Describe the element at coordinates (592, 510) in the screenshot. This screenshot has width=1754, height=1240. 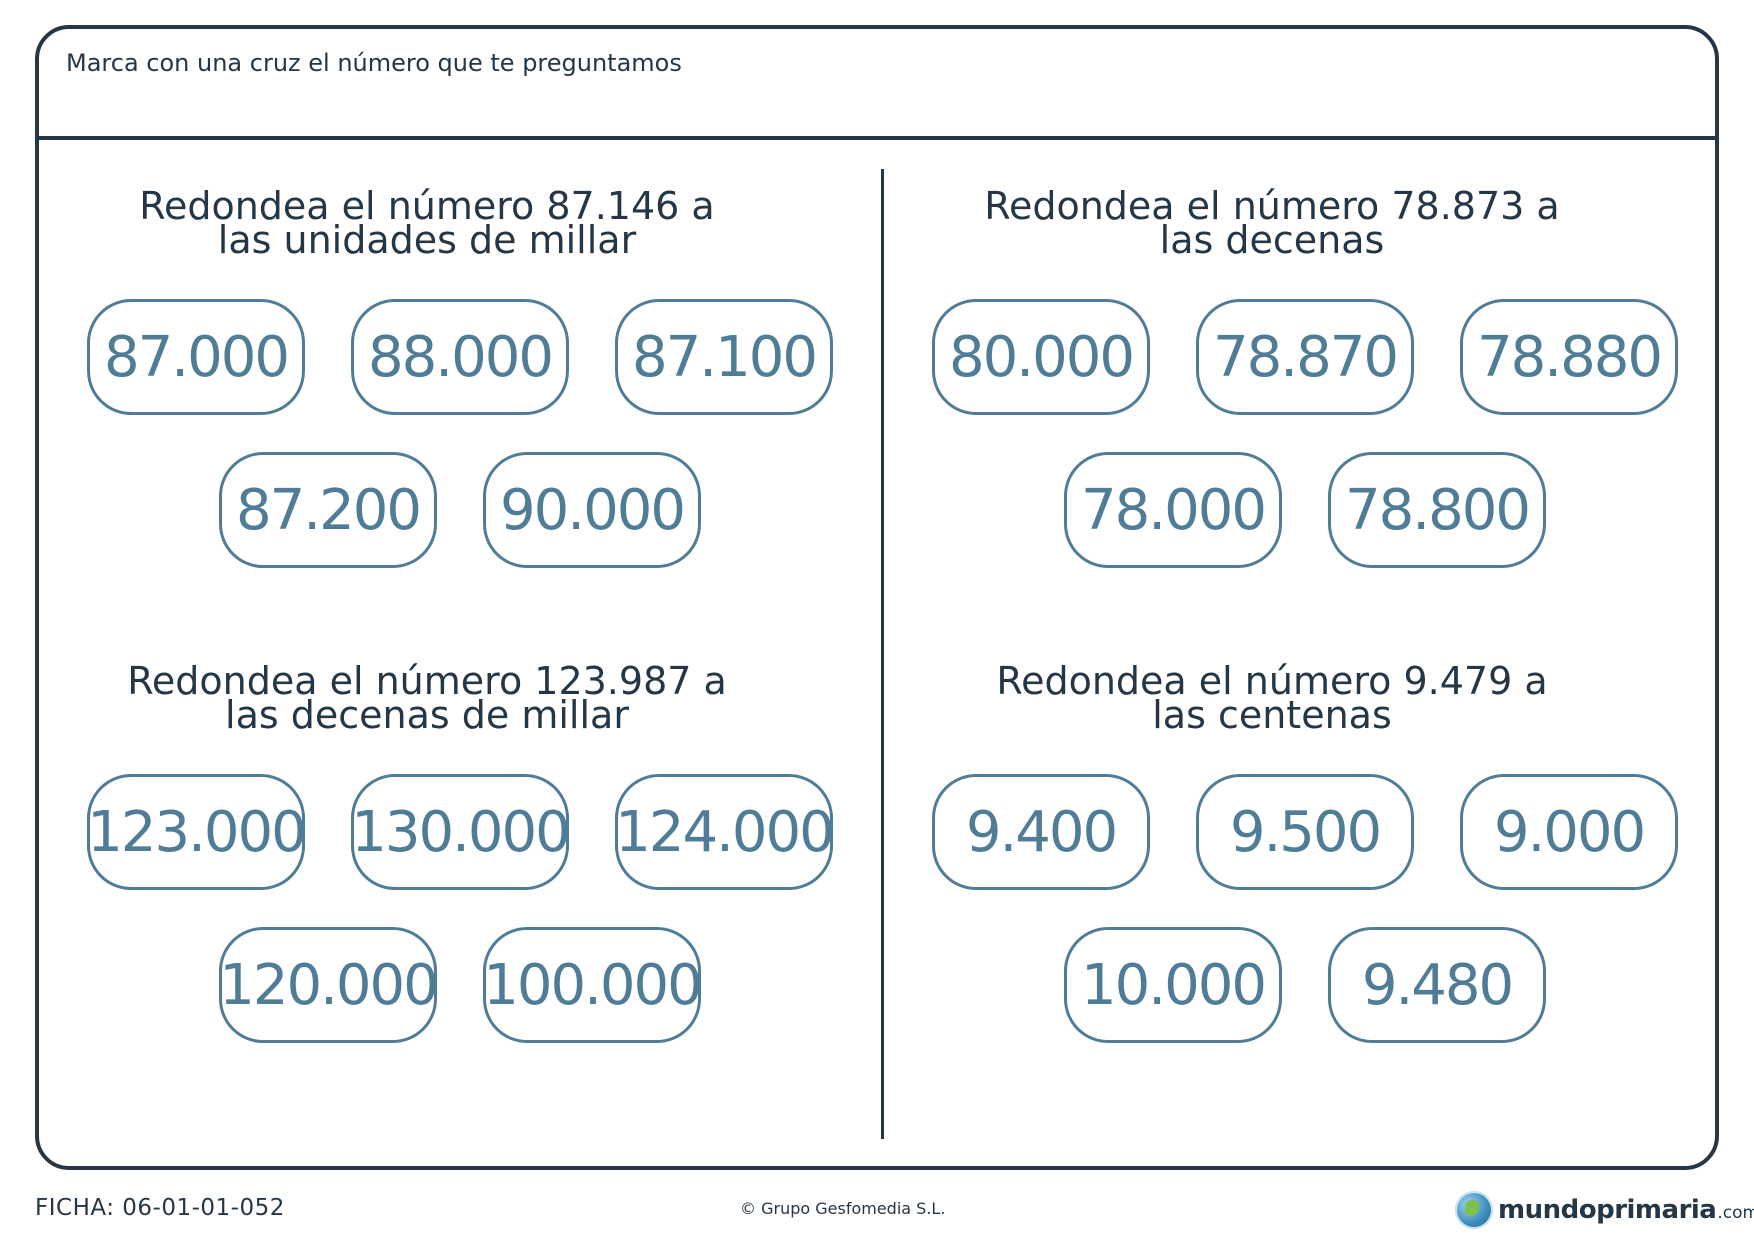
I see `answer-option: 90.000` at that location.